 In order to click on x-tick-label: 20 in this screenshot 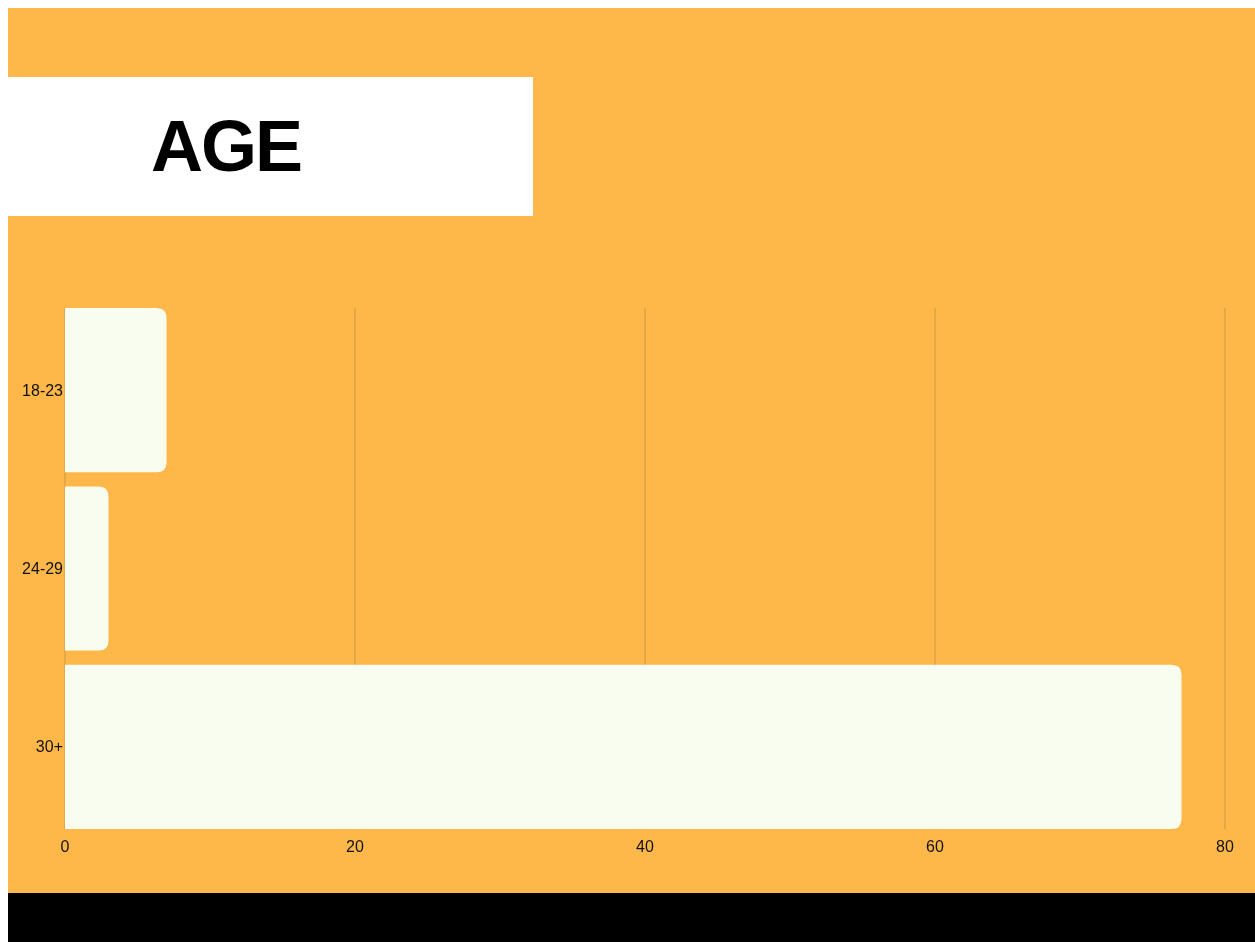, I will do `click(355, 846)`.